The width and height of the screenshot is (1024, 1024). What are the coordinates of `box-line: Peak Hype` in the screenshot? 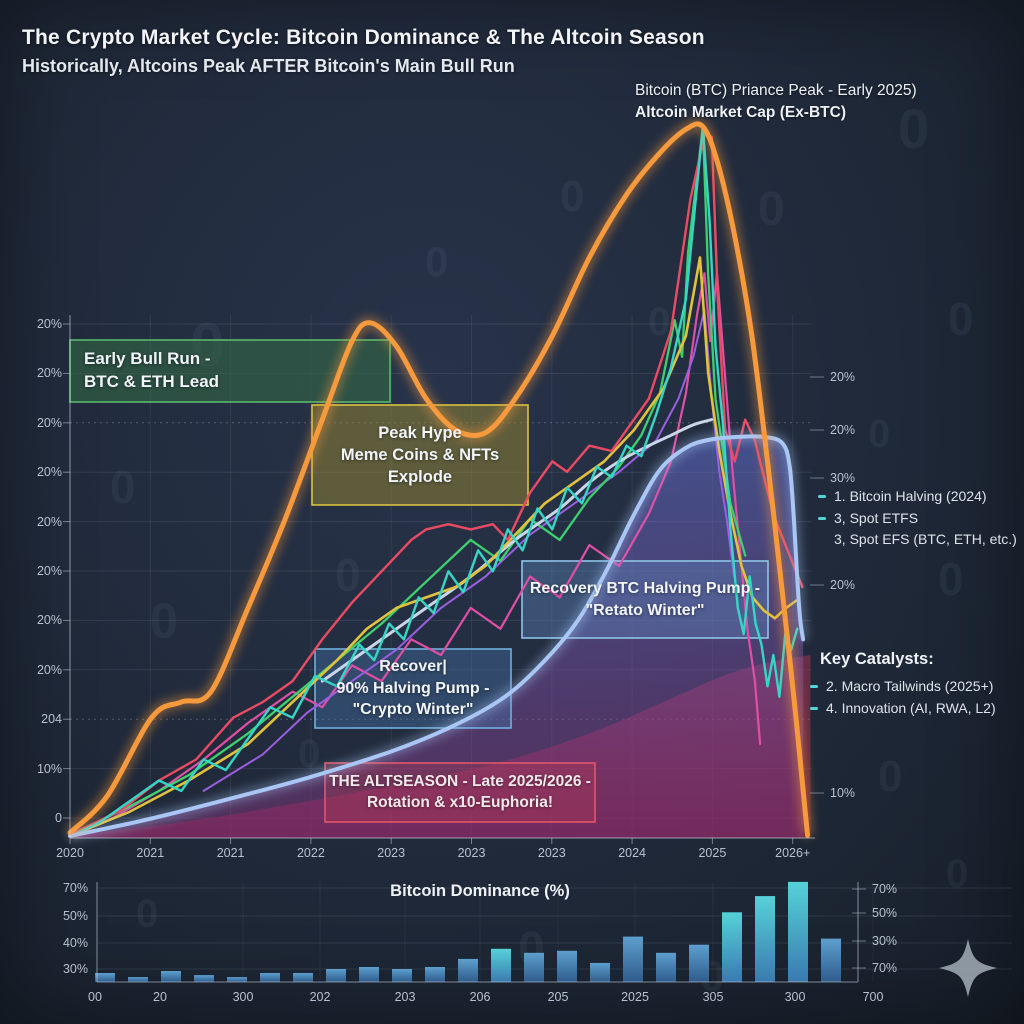 It's located at (420, 432).